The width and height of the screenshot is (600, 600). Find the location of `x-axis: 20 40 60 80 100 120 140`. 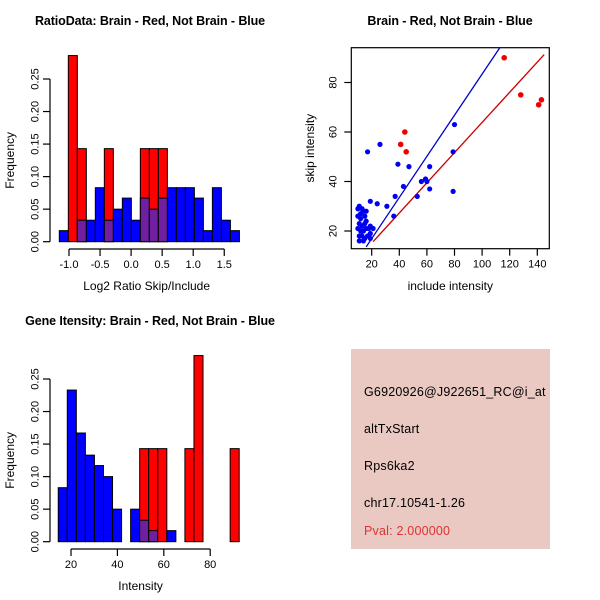

x-axis: 20 40 60 80 100 120 140 is located at coordinates (456, 259).